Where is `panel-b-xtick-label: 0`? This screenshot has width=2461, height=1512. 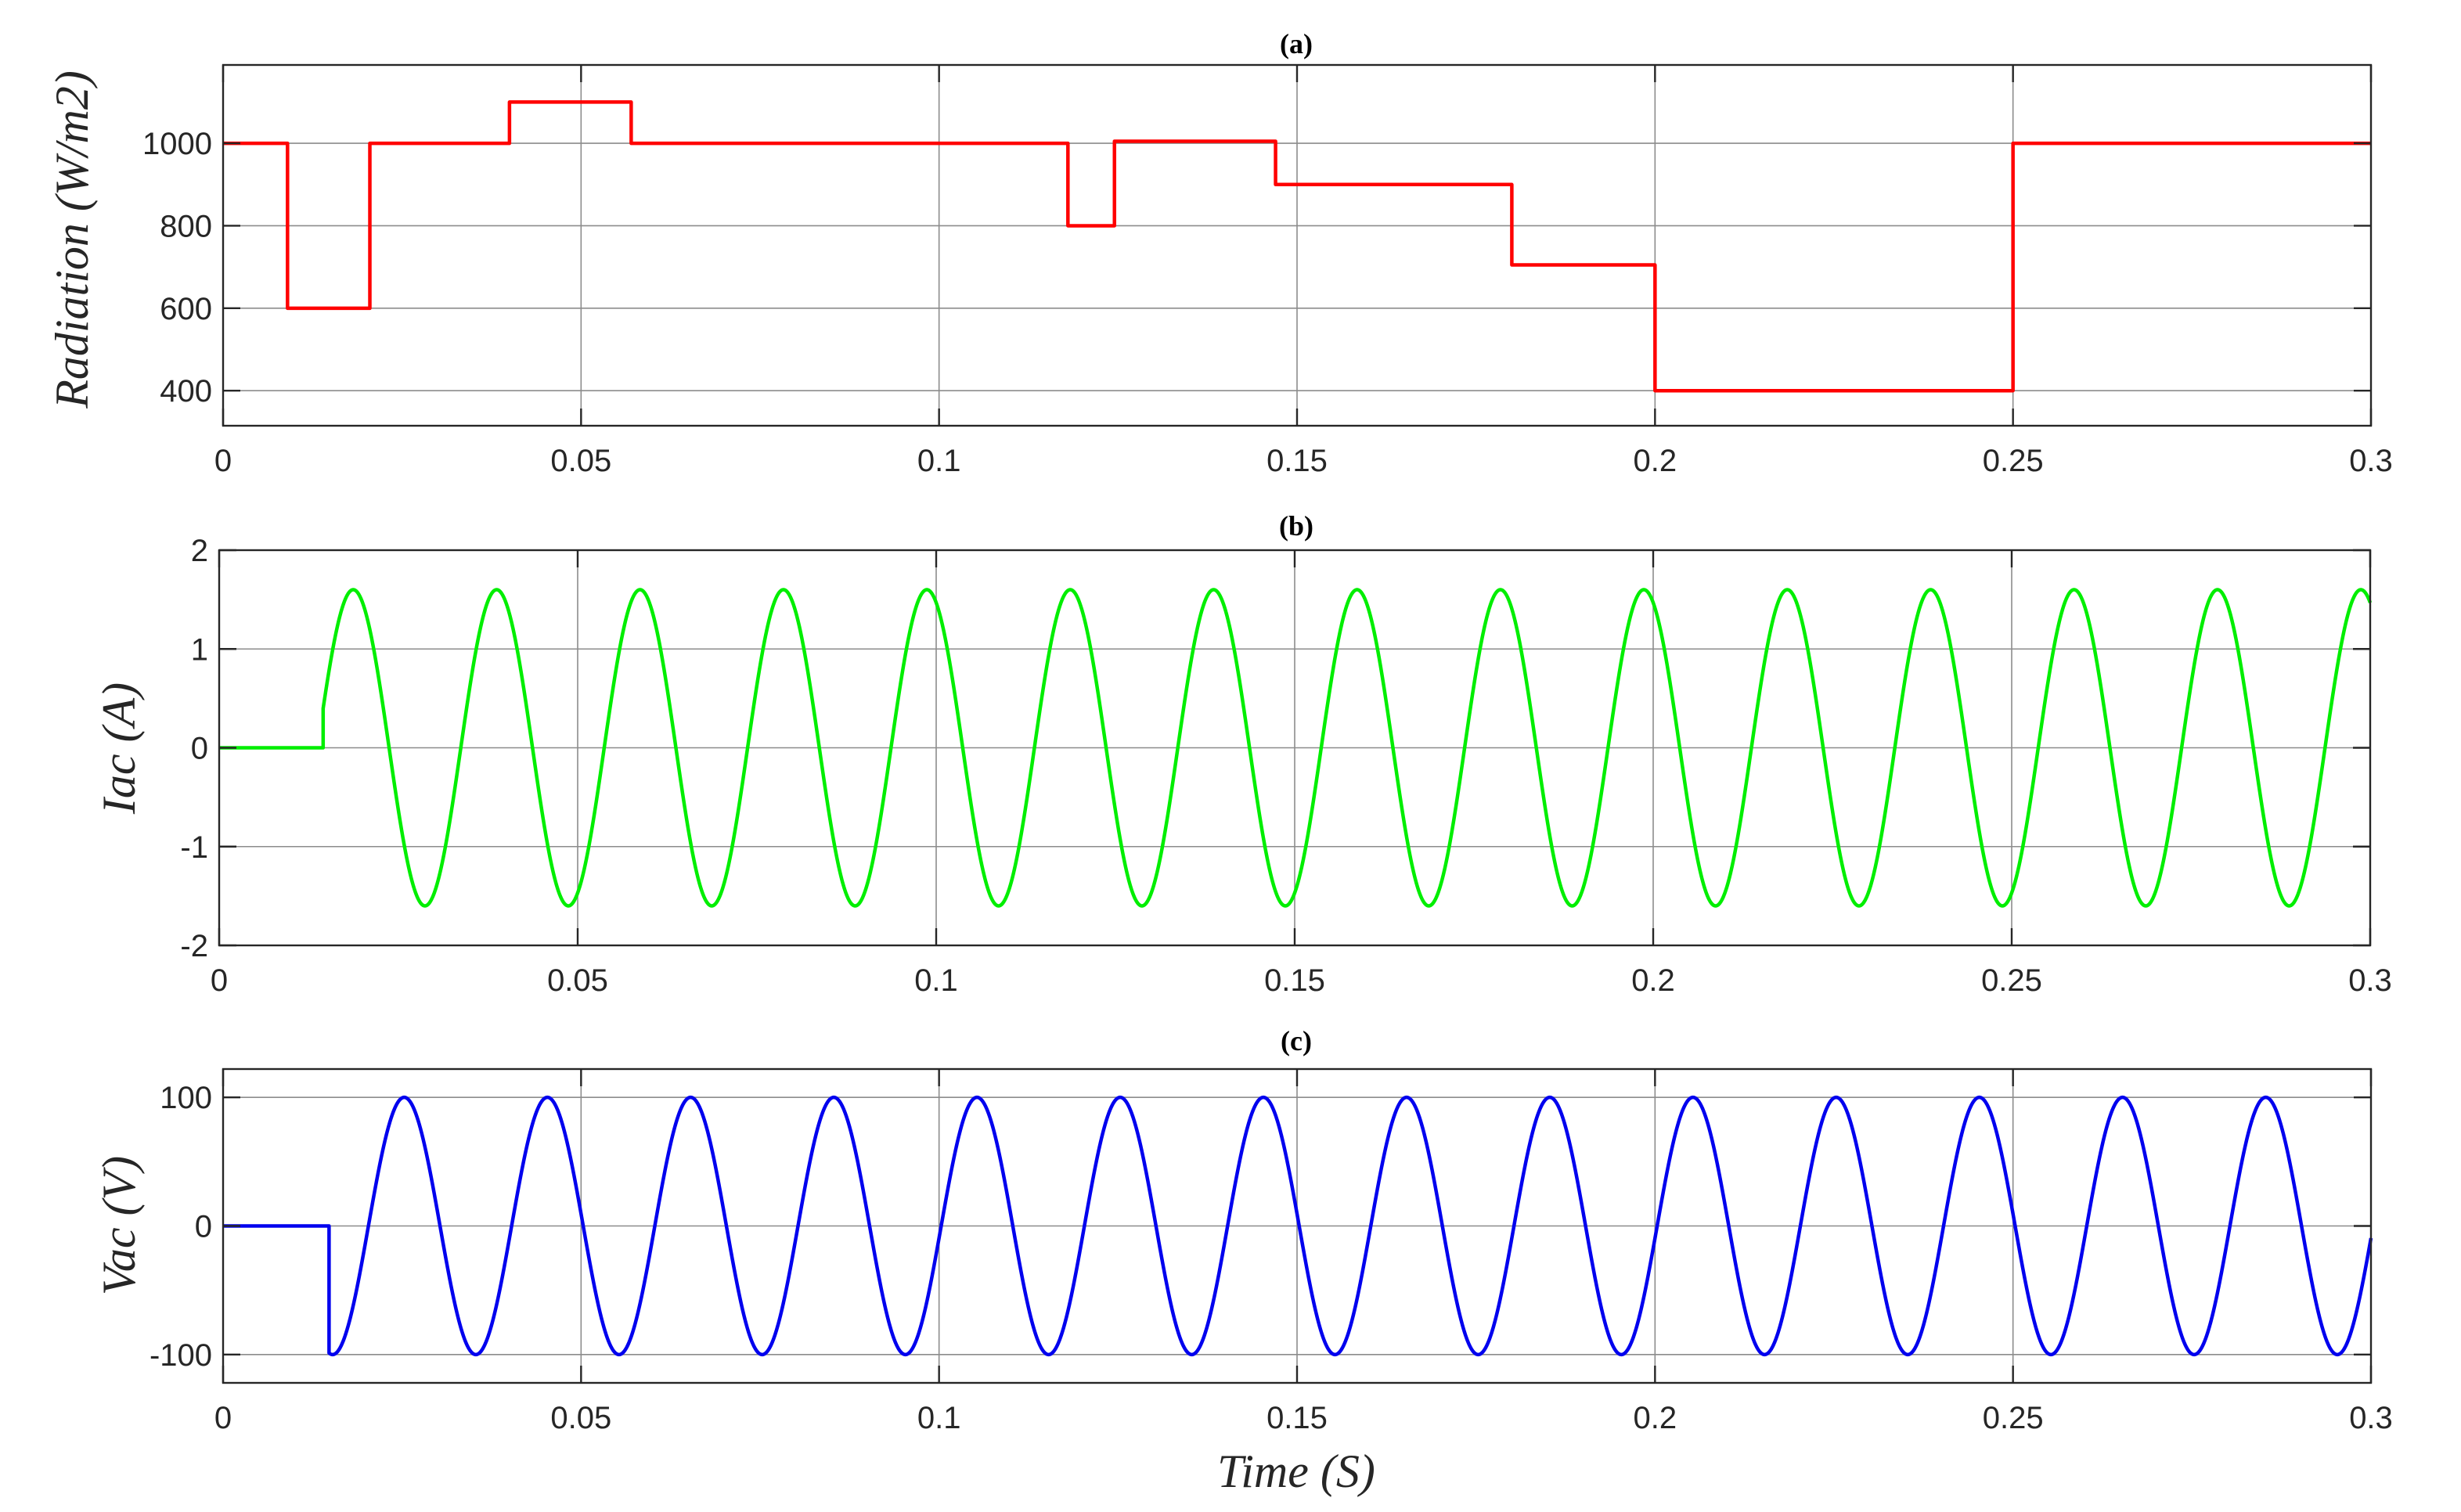
panel-b-xtick-label: 0 is located at coordinates (219, 980).